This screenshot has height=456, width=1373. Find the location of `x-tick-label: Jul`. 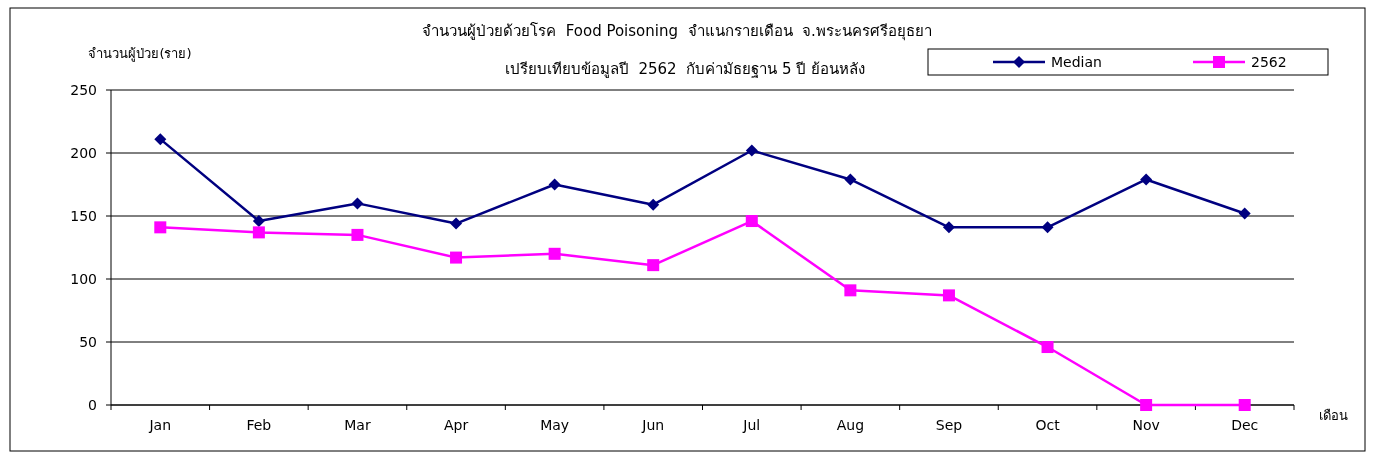

x-tick-label: Jul is located at coordinates (751, 425).